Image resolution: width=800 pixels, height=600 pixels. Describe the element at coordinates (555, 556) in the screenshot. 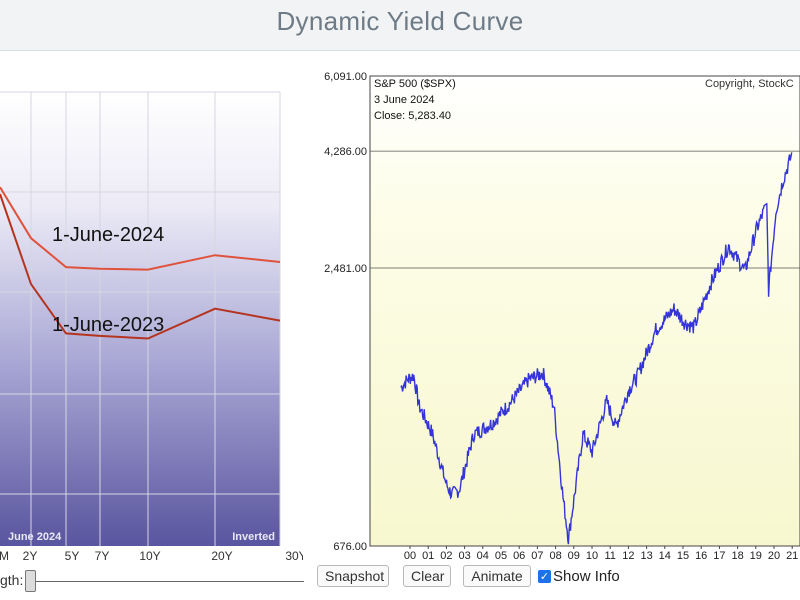

I see `spx-x-tick-label: 08` at that location.